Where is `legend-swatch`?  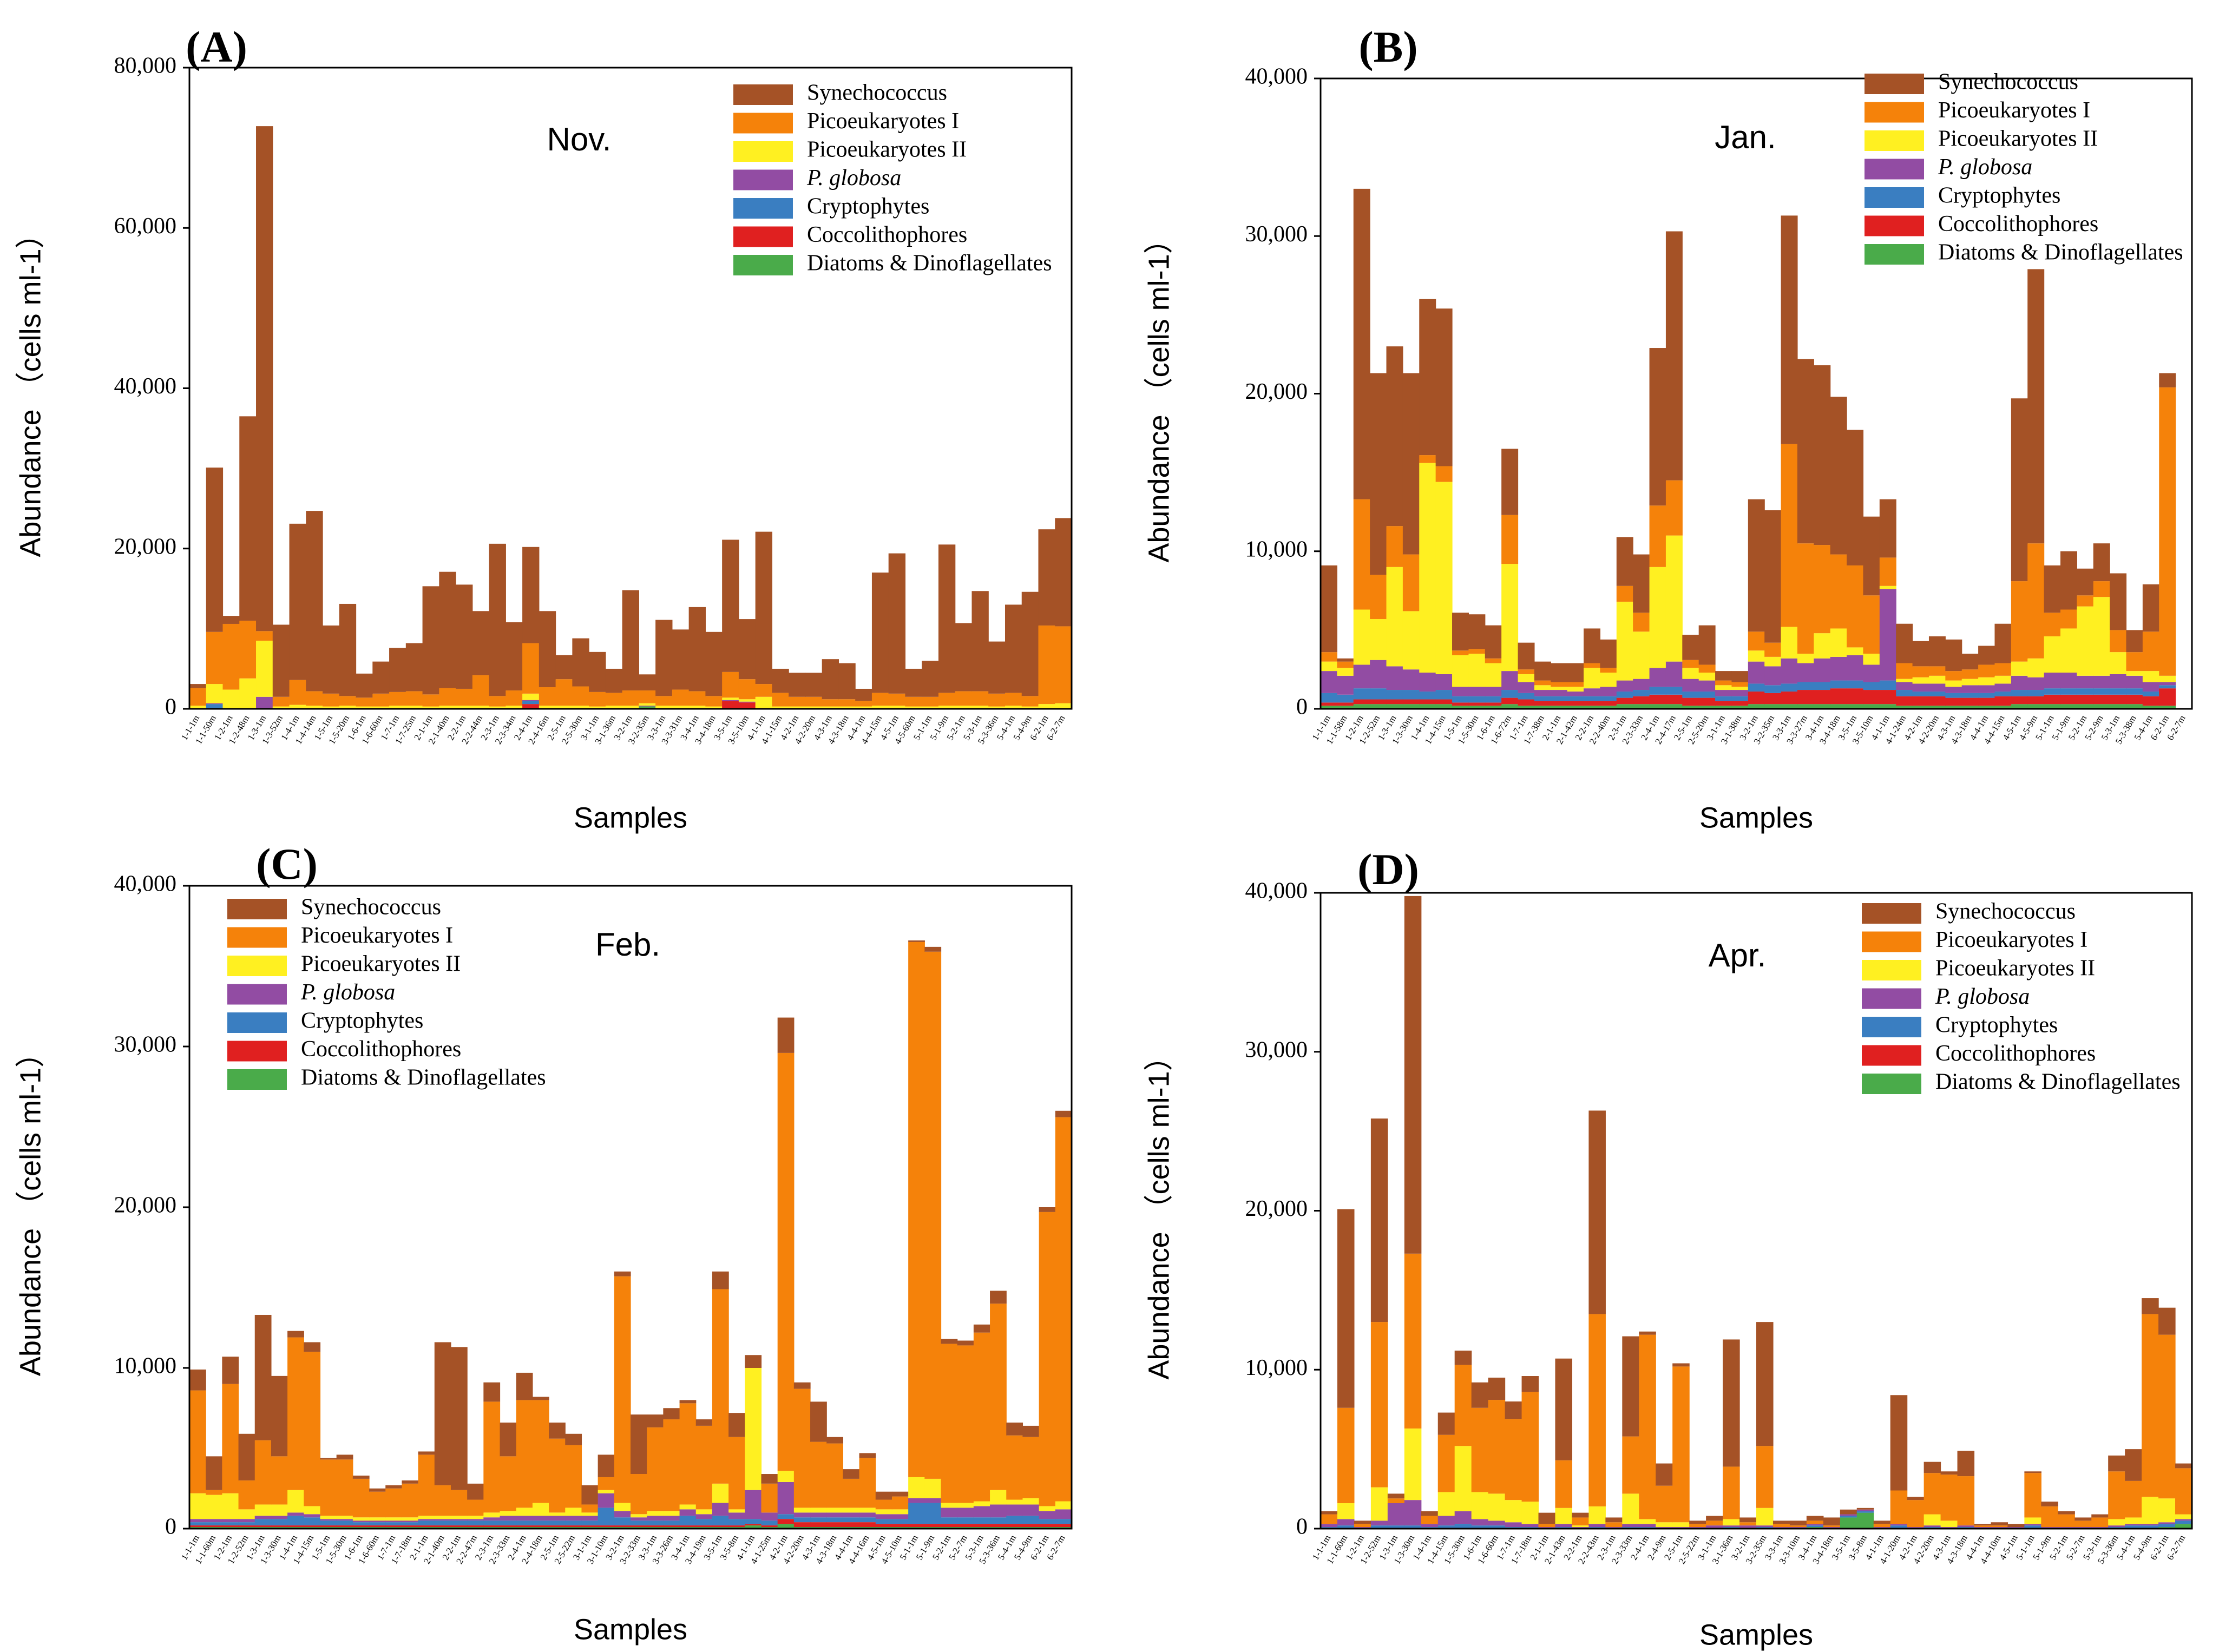 legend-swatch is located at coordinates (763, 123).